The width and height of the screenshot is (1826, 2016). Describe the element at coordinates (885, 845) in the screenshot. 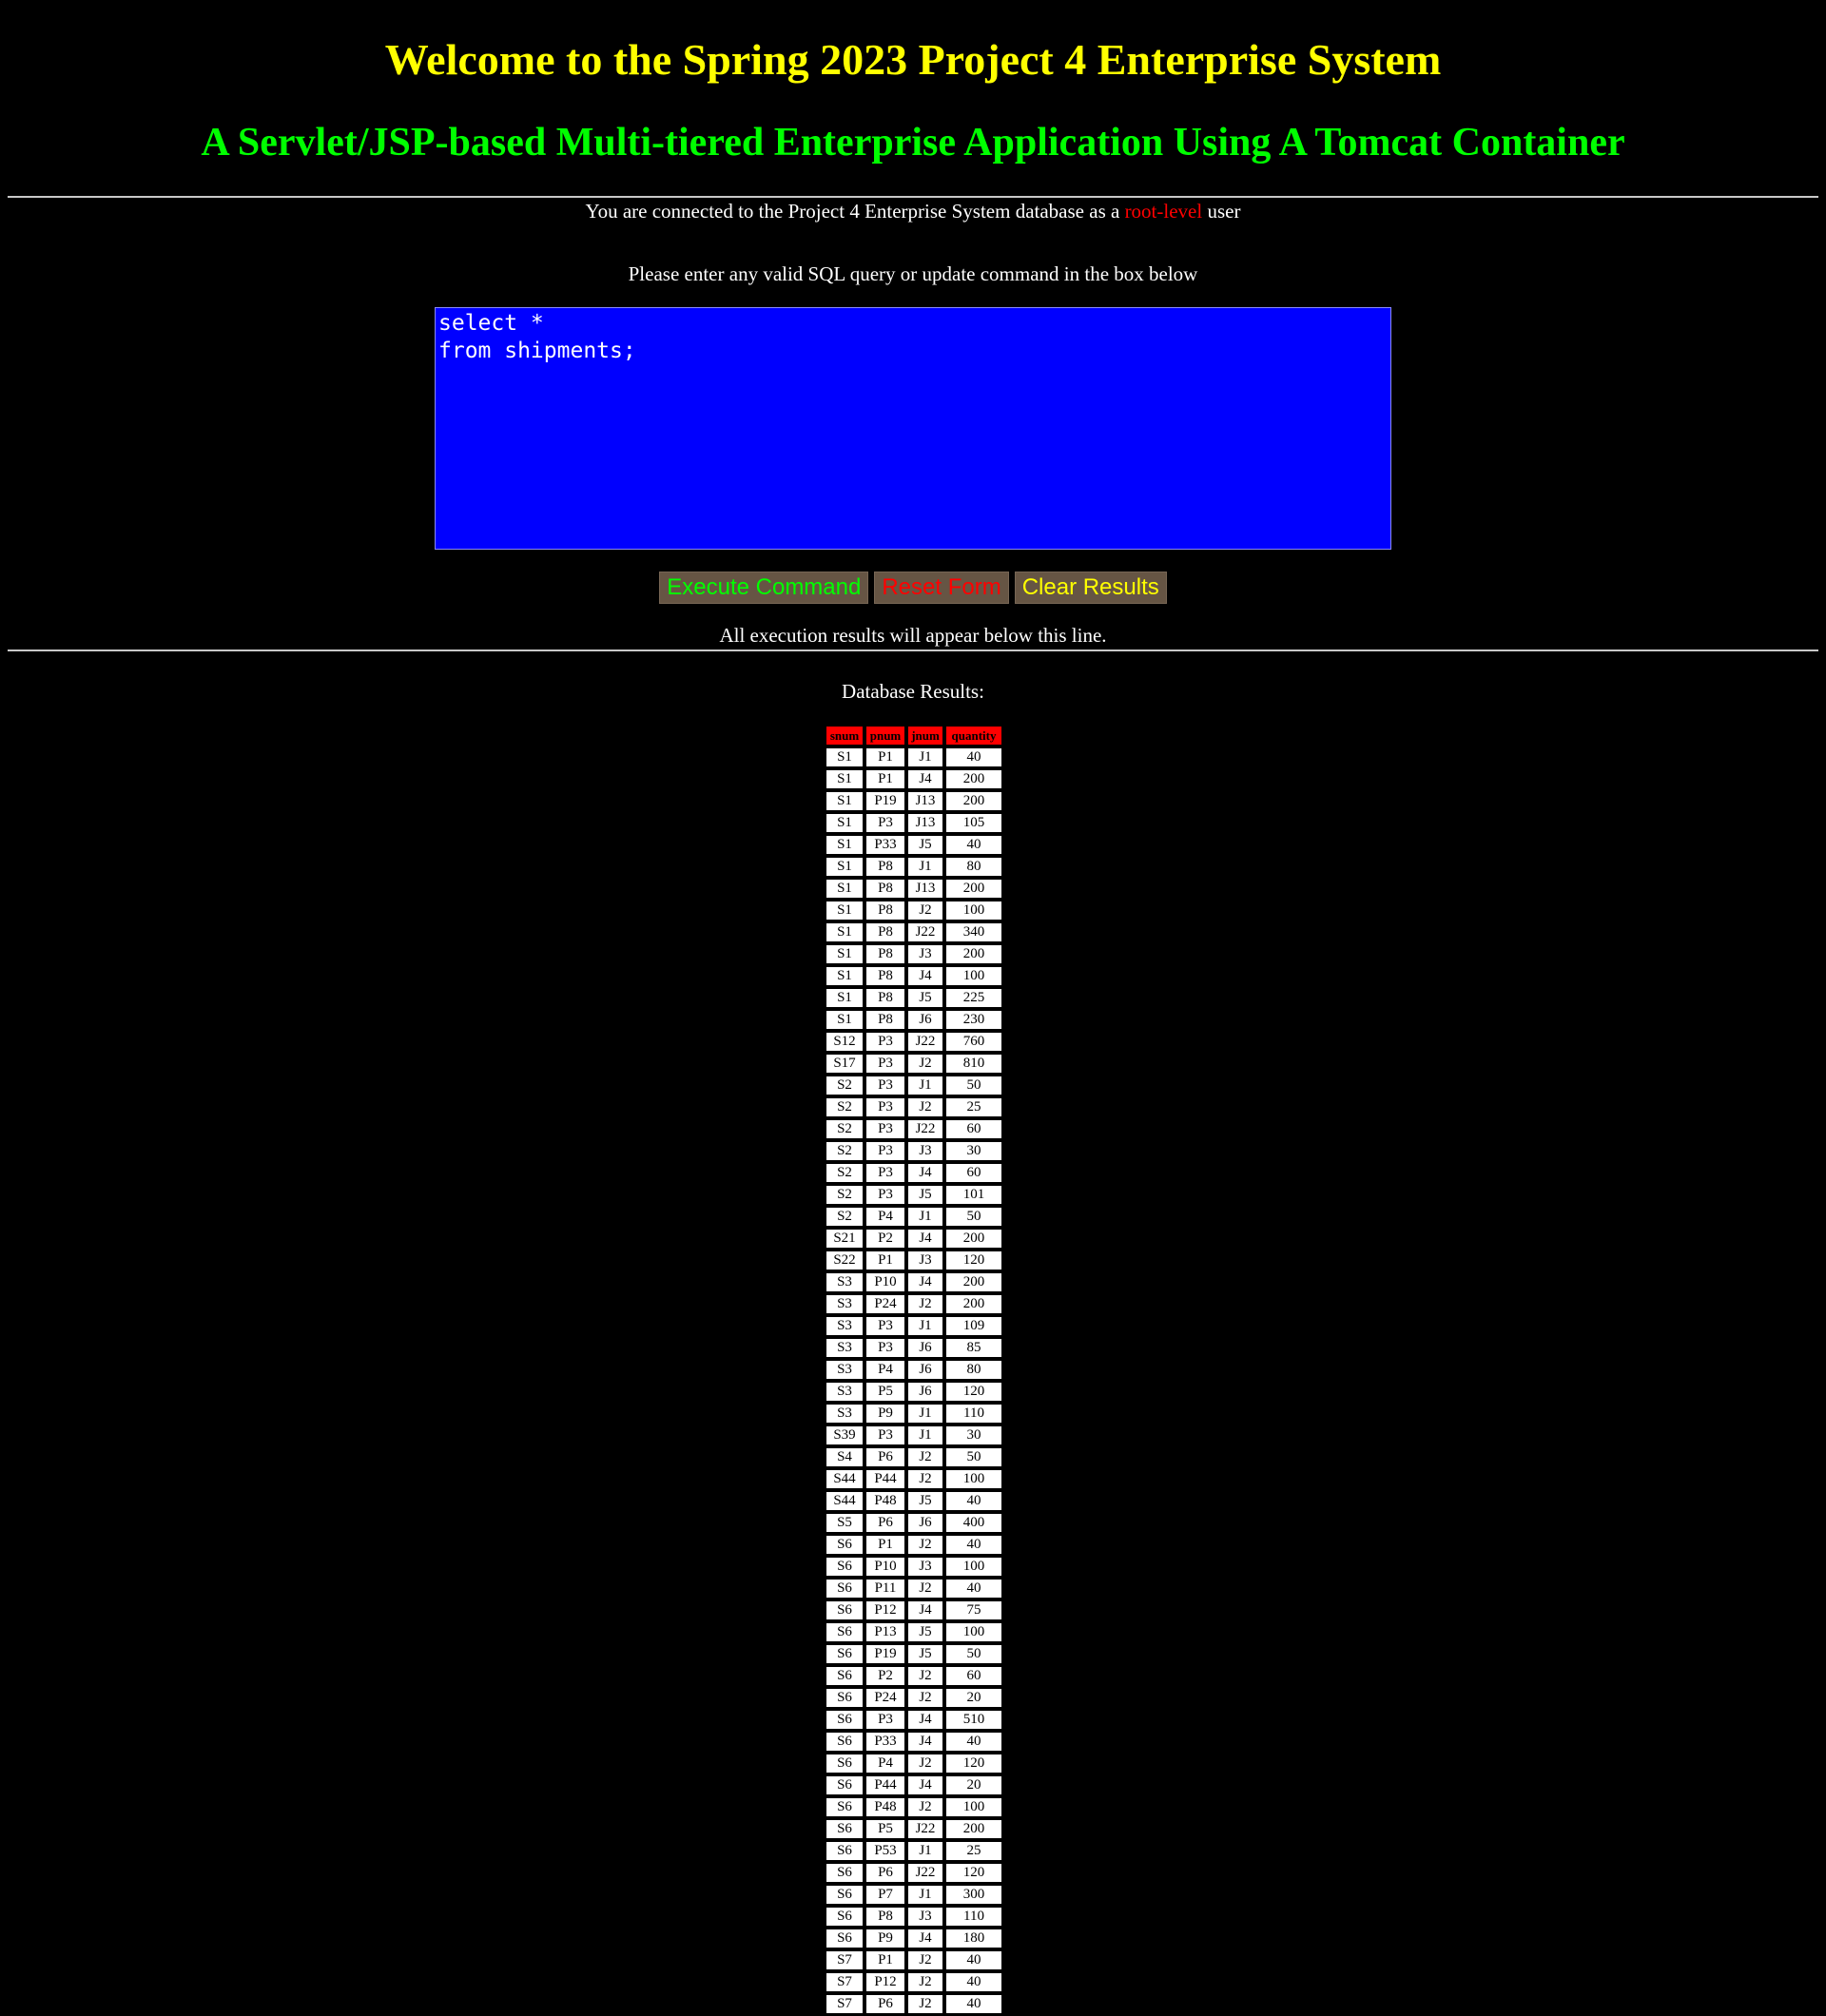

I see `table-cell-pnum: P33` at that location.